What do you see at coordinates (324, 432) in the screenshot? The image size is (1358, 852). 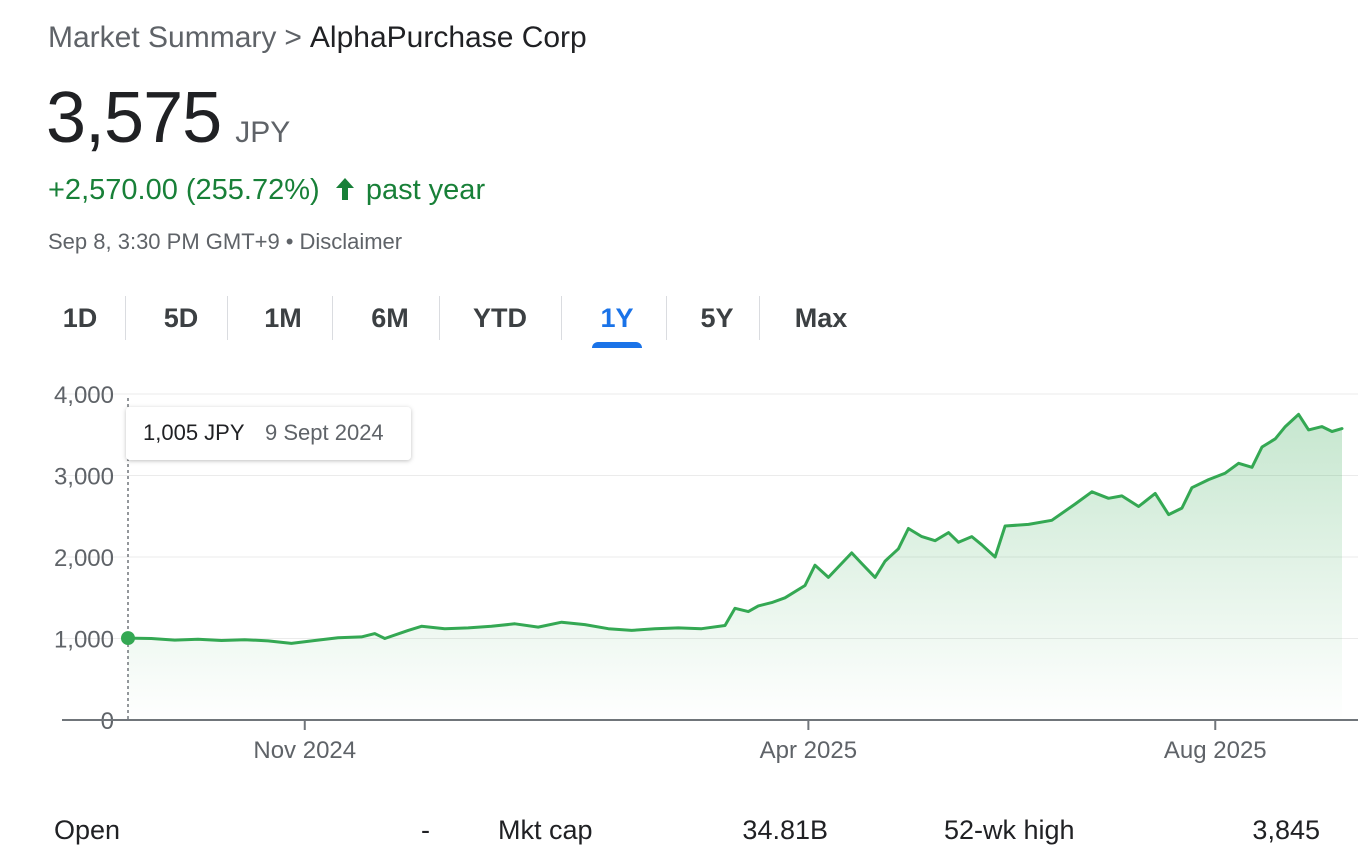 I see `tooltip-date: 9 Sept 2024` at bounding box center [324, 432].